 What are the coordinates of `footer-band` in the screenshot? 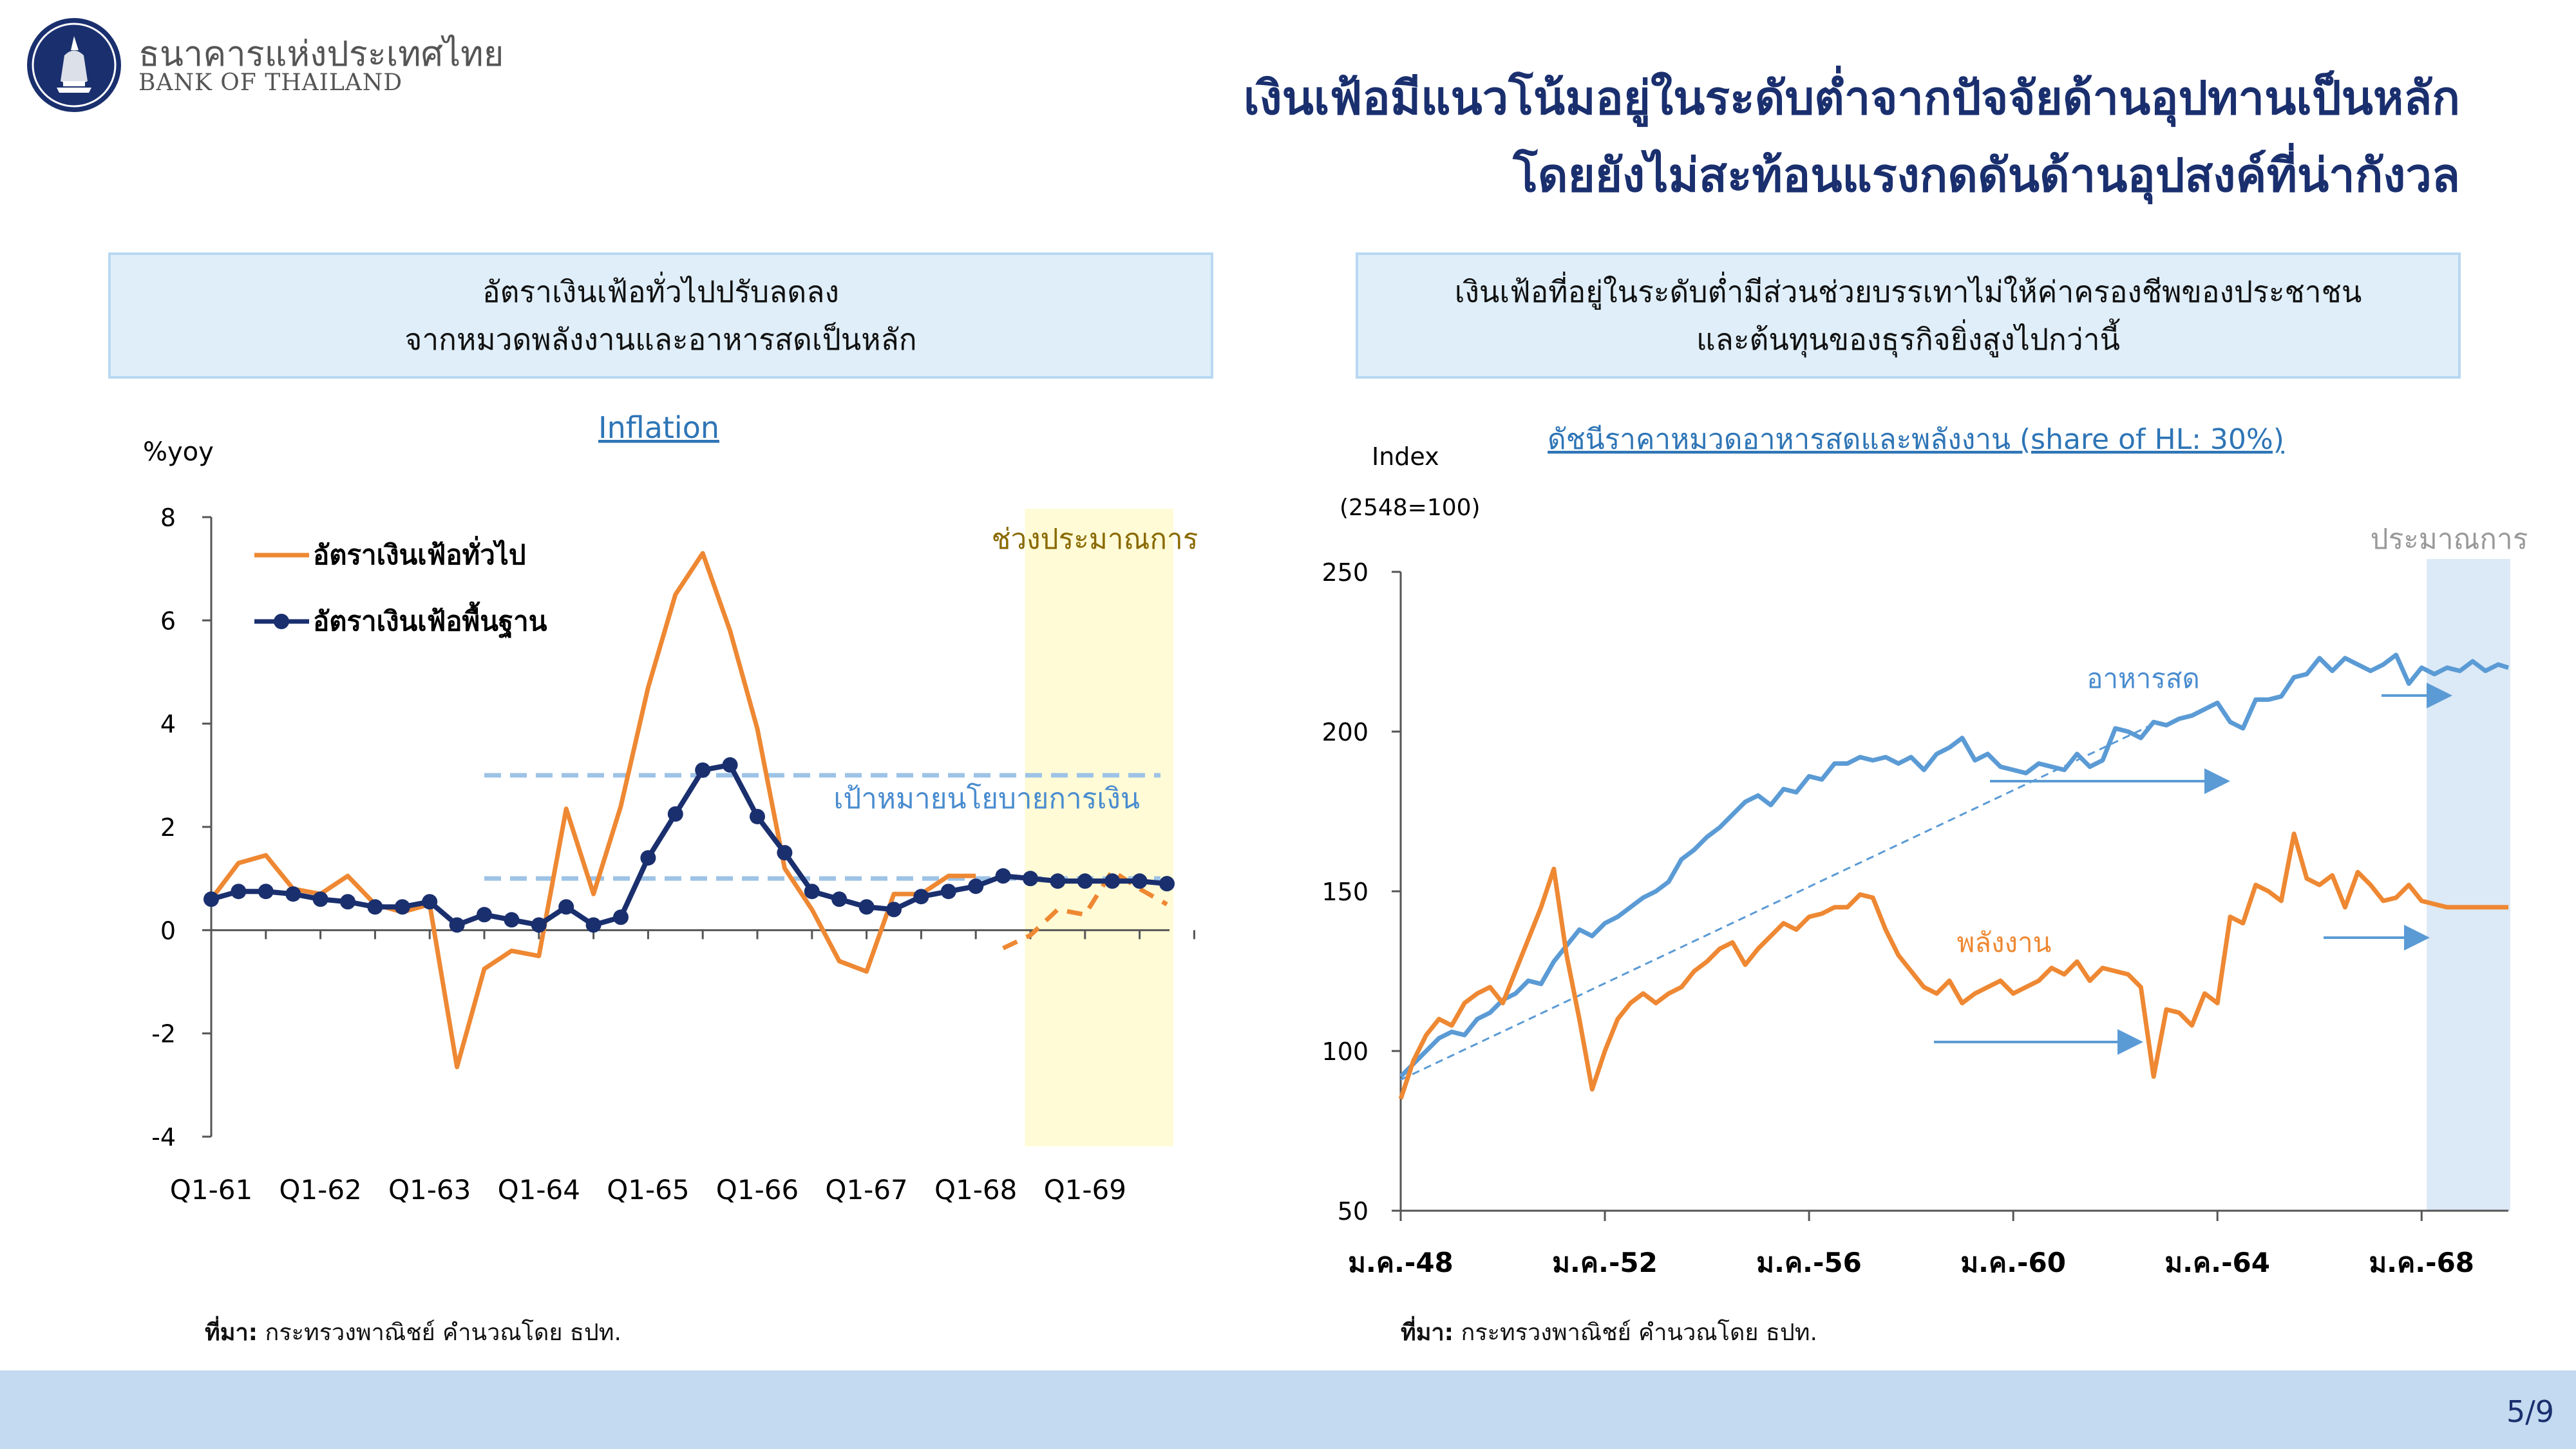 It's located at (1288, 1409).